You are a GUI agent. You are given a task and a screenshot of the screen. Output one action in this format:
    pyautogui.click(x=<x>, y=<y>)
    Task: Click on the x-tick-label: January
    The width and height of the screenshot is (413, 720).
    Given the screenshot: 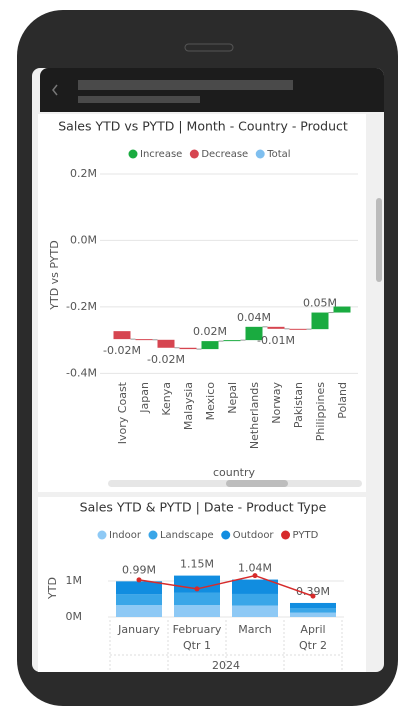 What is the action you would take?
    pyautogui.click(x=138, y=629)
    